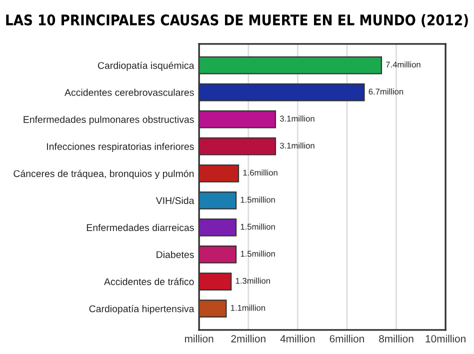  What do you see at coordinates (403, 64) in the screenshot?
I see `data-label: 7.4million` at bounding box center [403, 64].